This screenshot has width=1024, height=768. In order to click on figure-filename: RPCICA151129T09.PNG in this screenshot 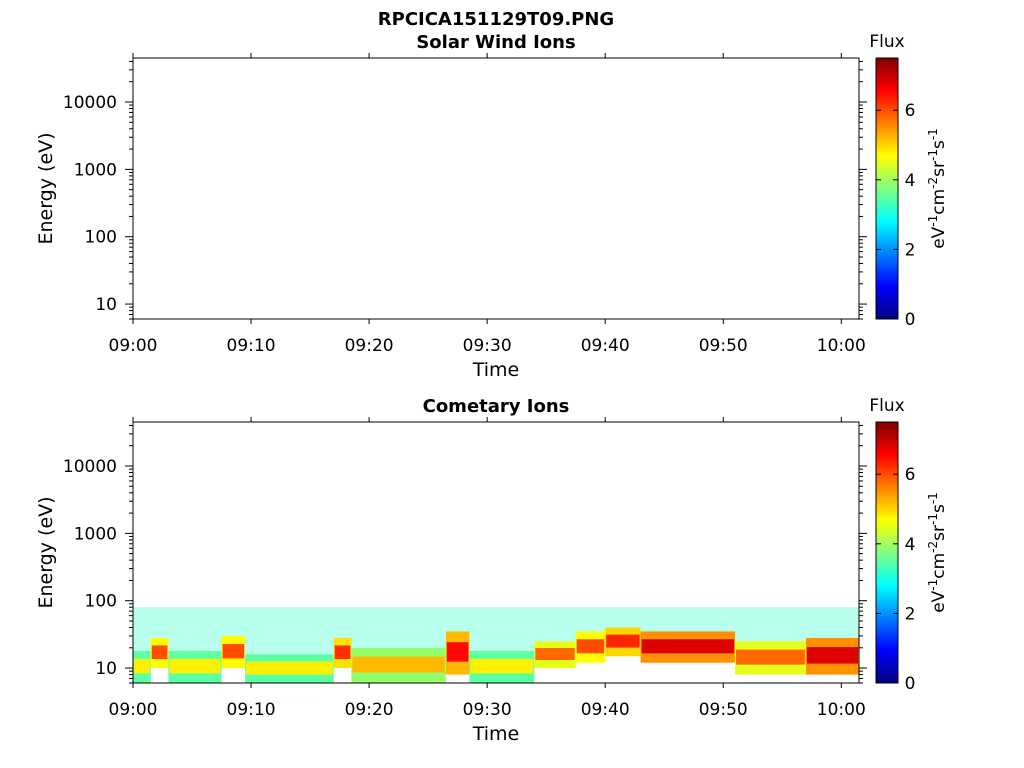, I will do `click(496, 19)`.